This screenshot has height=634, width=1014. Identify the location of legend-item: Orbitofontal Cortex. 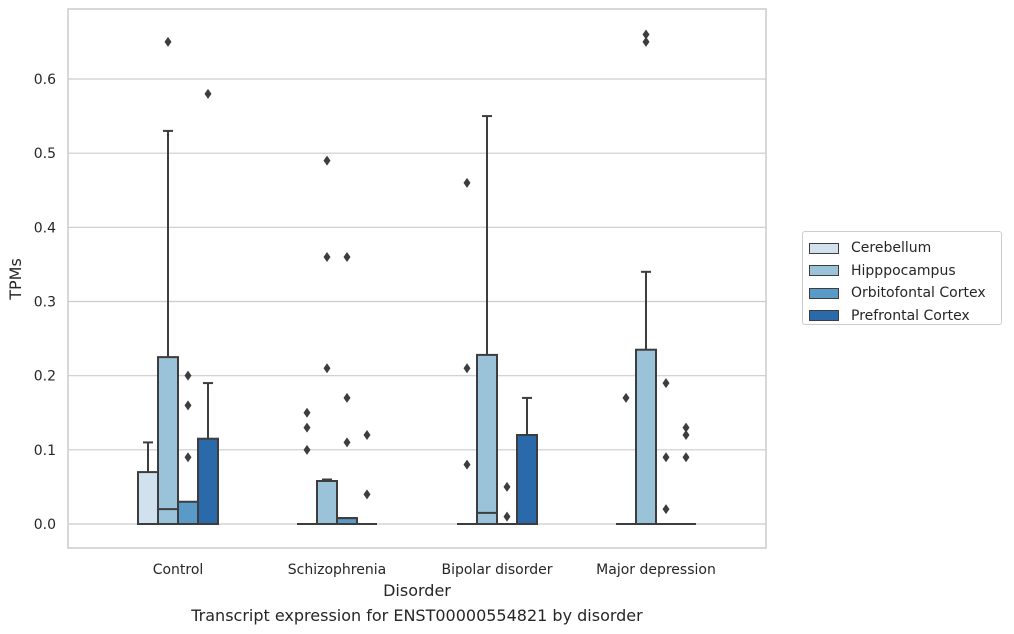
(905, 293).